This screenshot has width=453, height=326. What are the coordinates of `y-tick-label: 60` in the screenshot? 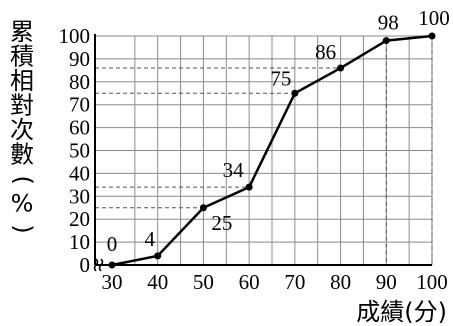 It's located at (79, 128).